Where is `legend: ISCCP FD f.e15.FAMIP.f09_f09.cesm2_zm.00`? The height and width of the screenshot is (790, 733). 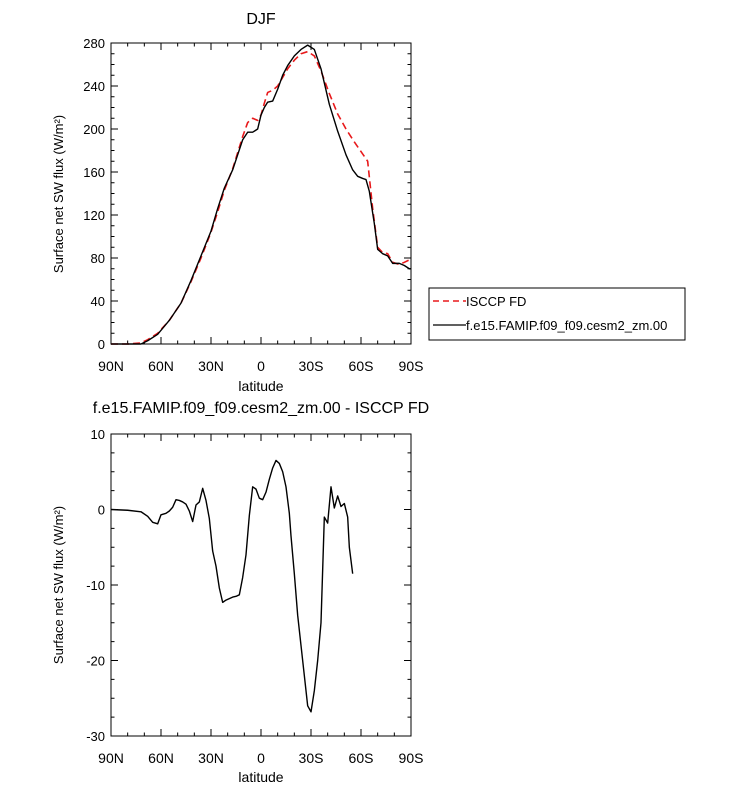
legend: ISCCP FD f.e15.FAMIP.f09_f09.cesm2_zm.00 is located at coordinates (557, 314).